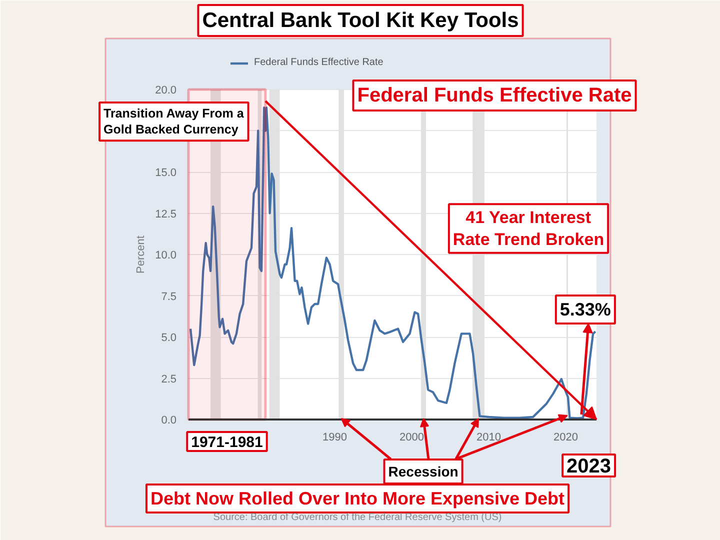 Image resolution: width=720 pixels, height=540 pixels. I want to click on y-tick-label: 5.0, so click(169, 338).